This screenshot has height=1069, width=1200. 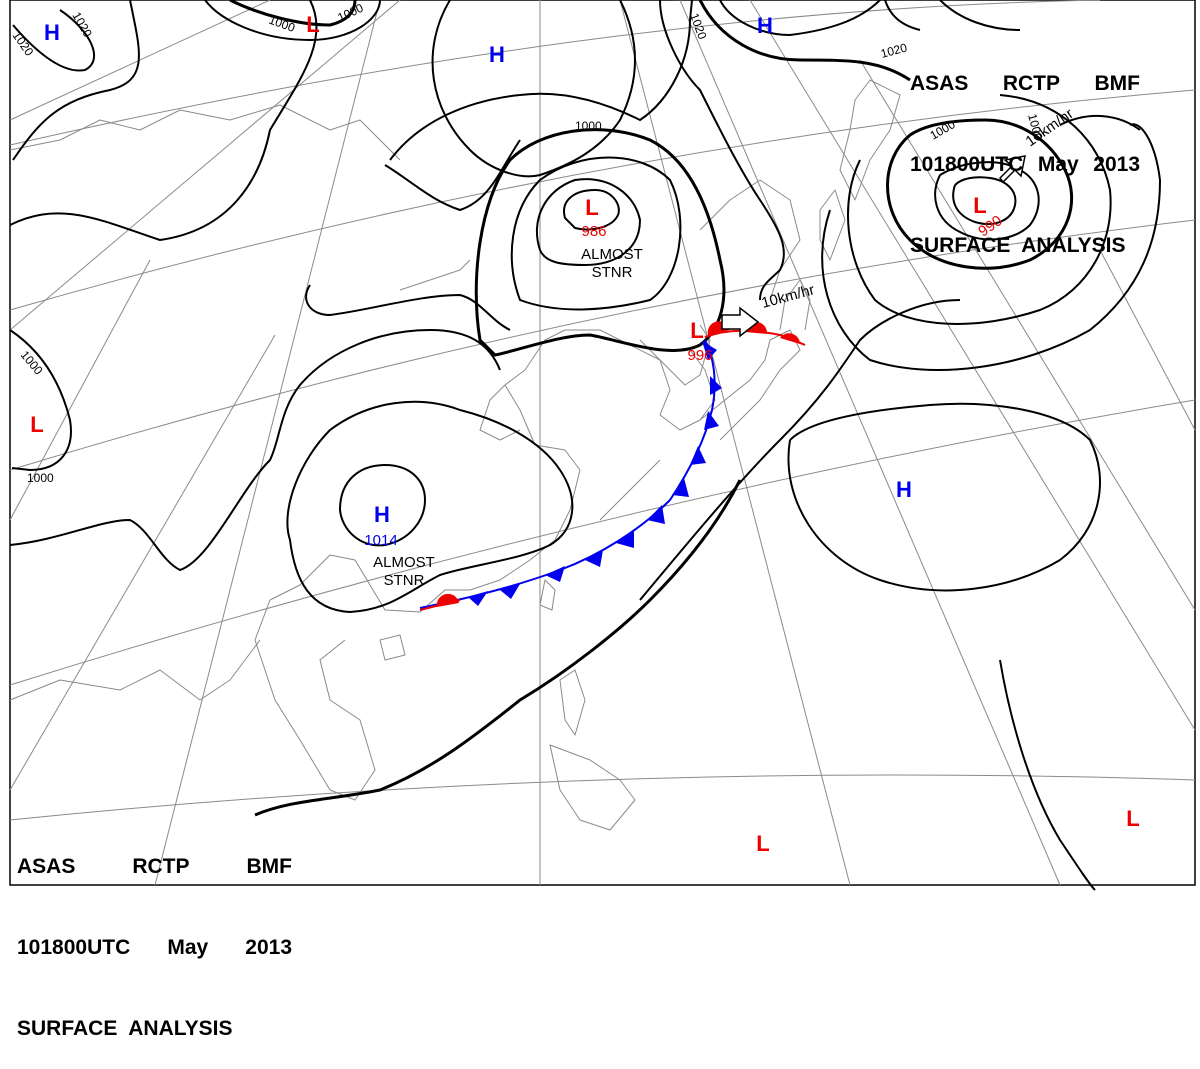 What do you see at coordinates (677, 385) in the screenshot?
I see `coastline-korea` at bounding box center [677, 385].